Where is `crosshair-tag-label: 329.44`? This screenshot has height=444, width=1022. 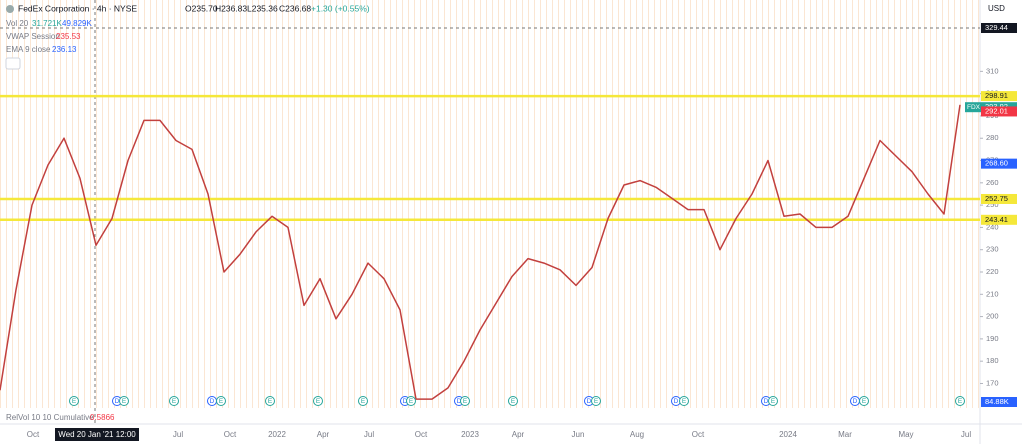 crosshair-tag-label: 329.44 is located at coordinates (996, 27).